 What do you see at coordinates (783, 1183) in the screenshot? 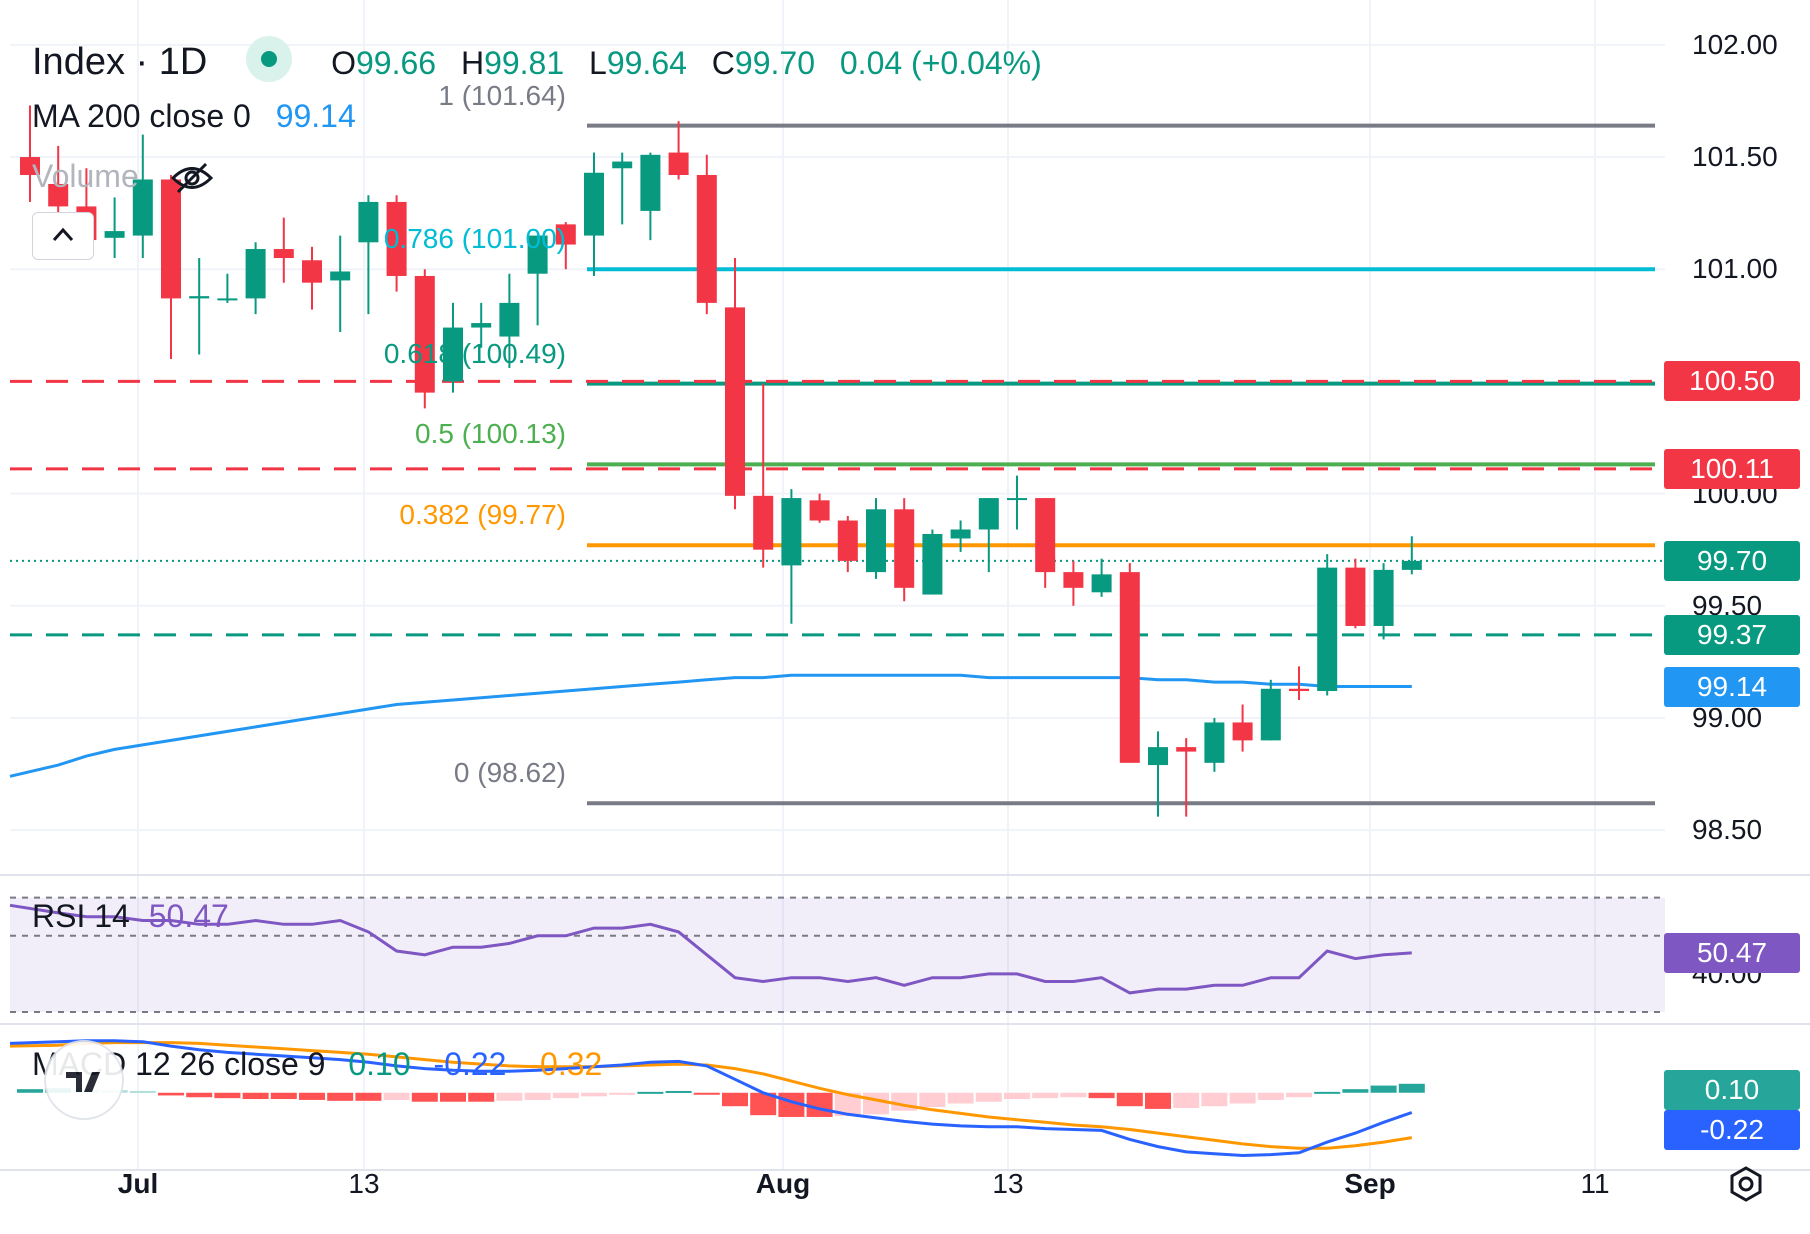
I see `time-axis-tick: Aug` at bounding box center [783, 1183].